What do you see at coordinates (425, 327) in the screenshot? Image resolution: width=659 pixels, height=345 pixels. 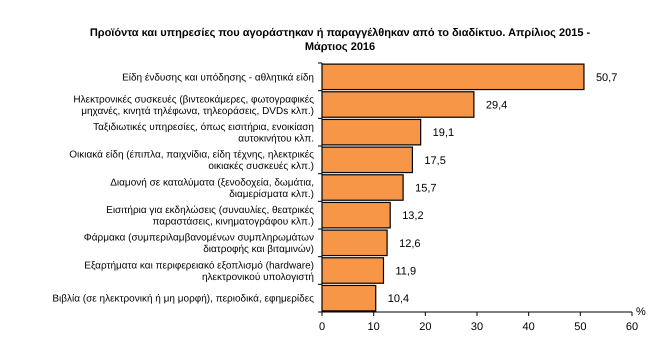 I see `x-tick-label: 20` at bounding box center [425, 327].